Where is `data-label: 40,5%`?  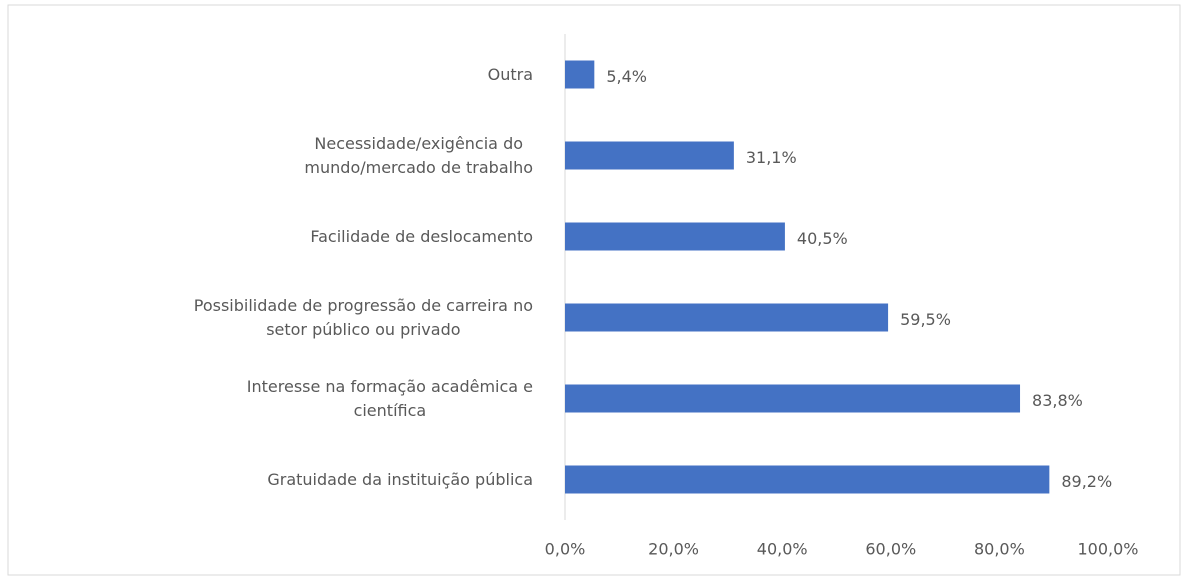 data-label: 40,5% is located at coordinates (822, 238).